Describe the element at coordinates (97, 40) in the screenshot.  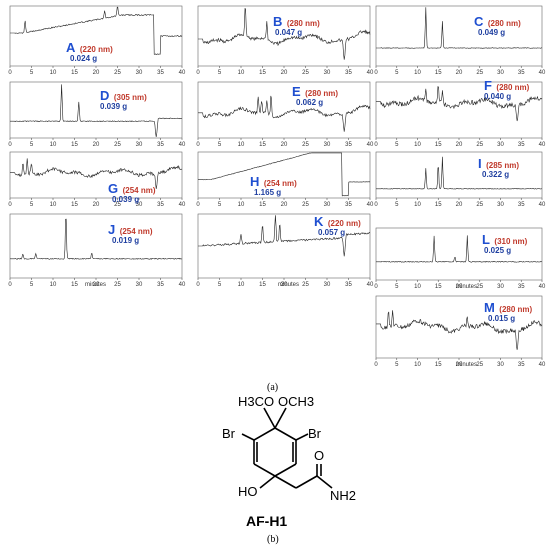
I see `chromatogram-a-svg: 0 5 10 15 20 25 30 35 40` at that location.